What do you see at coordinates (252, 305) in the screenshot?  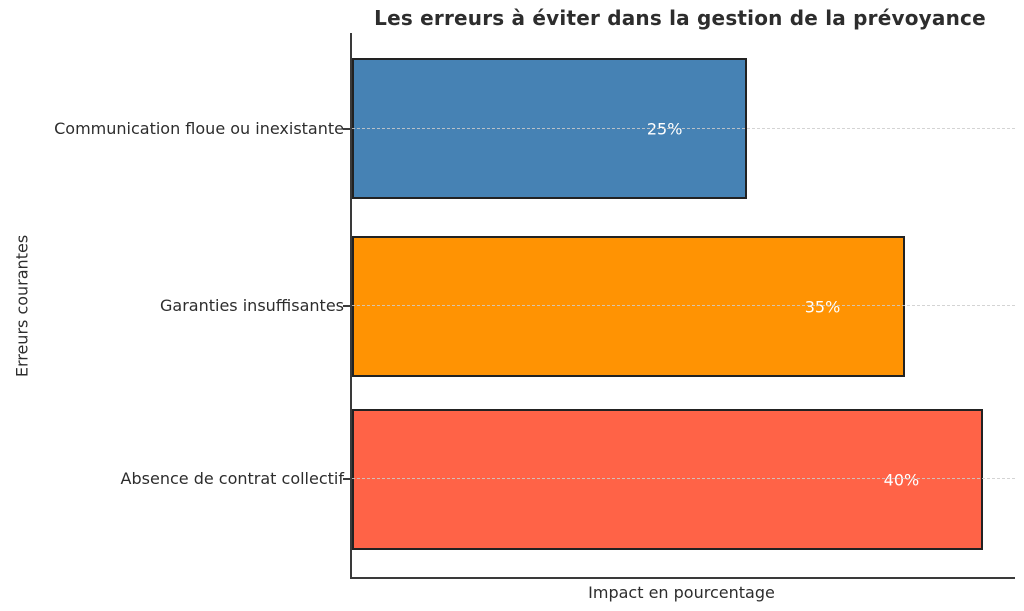 I see `ytick-label-garanties: Garanties insuffisantes` at bounding box center [252, 305].